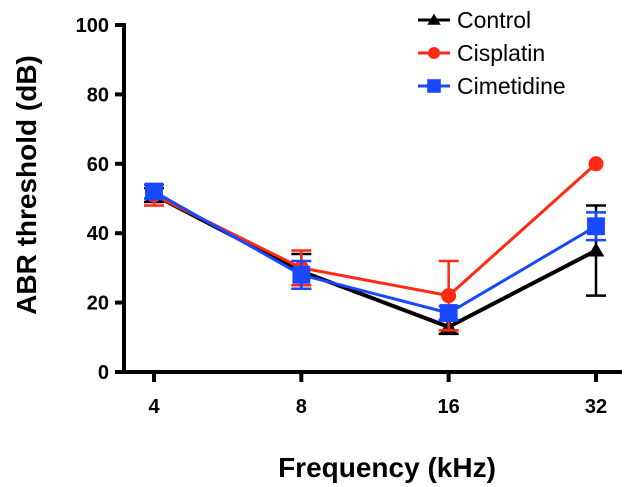  I want to click on legend-item-control: Control, so click(474, 20).